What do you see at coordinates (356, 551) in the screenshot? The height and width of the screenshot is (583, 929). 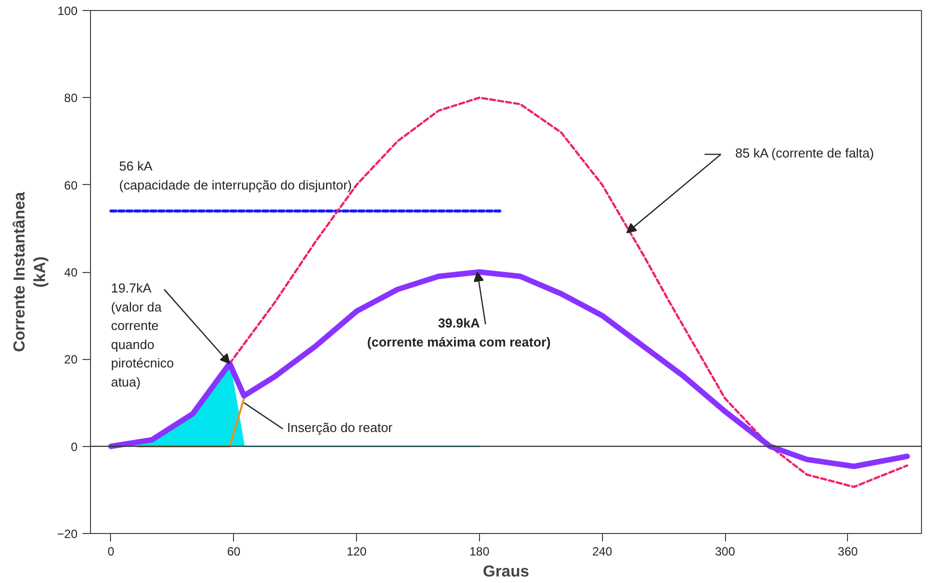 I see `x-tick-label: 120` at bounding box center [356, 551].